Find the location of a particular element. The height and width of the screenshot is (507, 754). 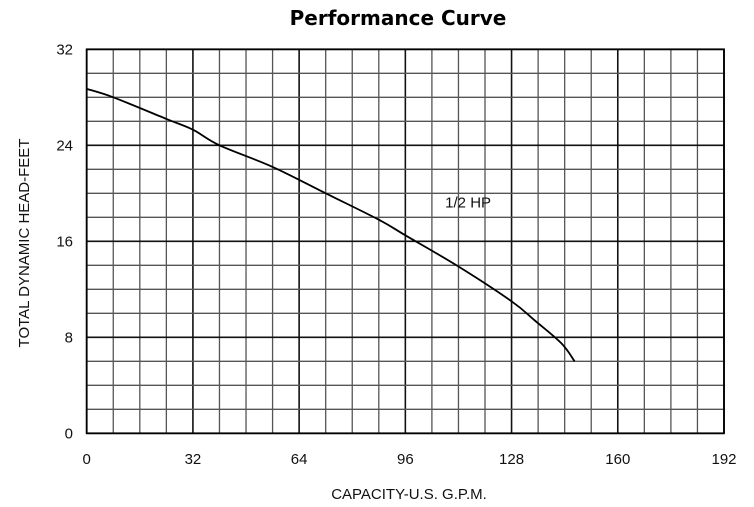

y-tick-label: 24 is located at coordinates (64, 145).